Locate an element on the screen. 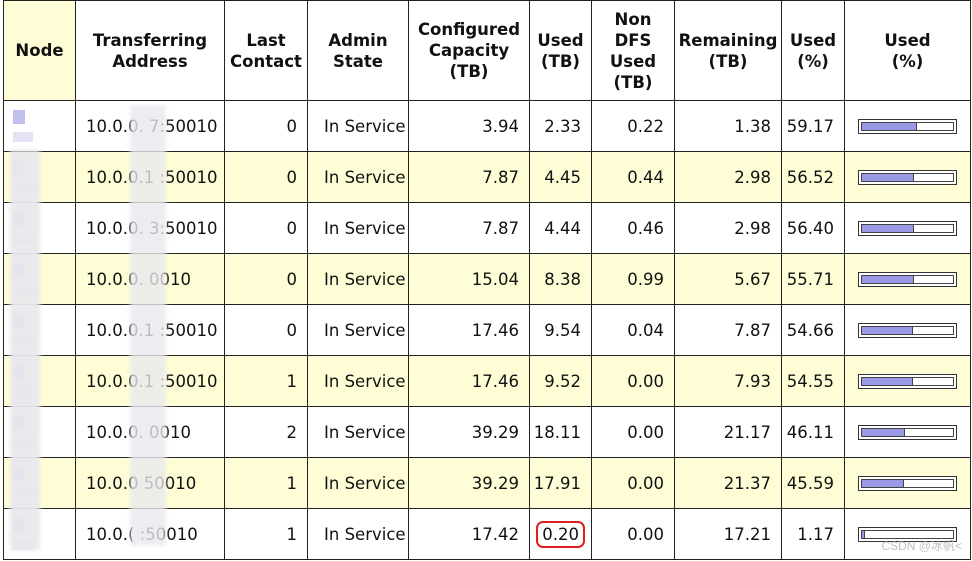 The image size is (972, 561). used-percent: 1.17 is located at coordinates (813, 534).